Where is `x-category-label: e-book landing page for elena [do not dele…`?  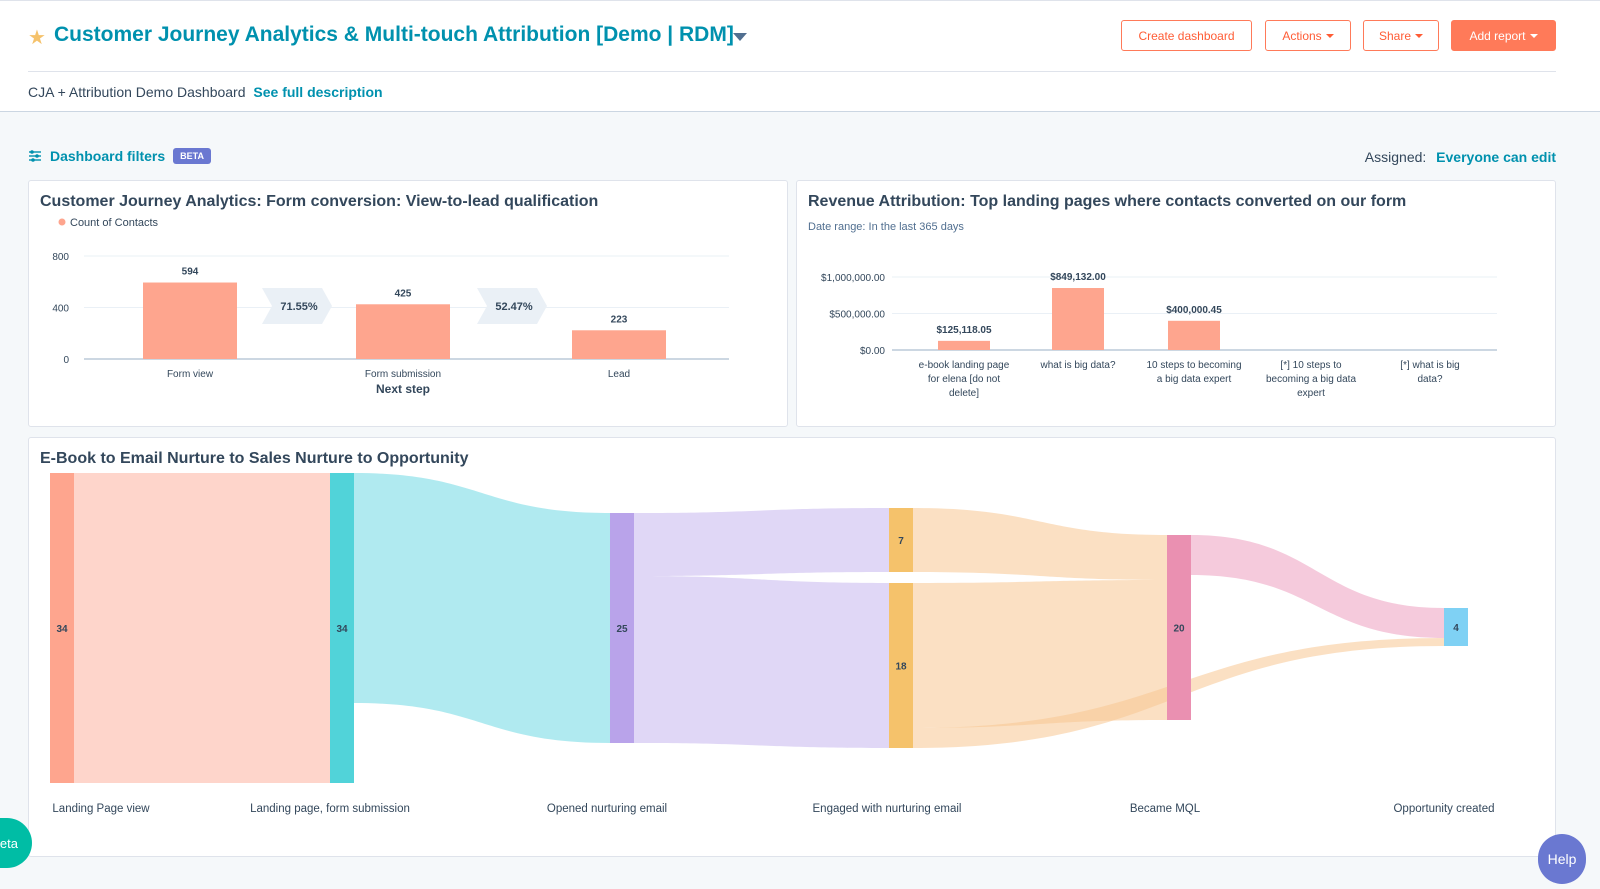
x-category-label: e-book landing page for elena [do not dele… is located at coordinates (964, 379).